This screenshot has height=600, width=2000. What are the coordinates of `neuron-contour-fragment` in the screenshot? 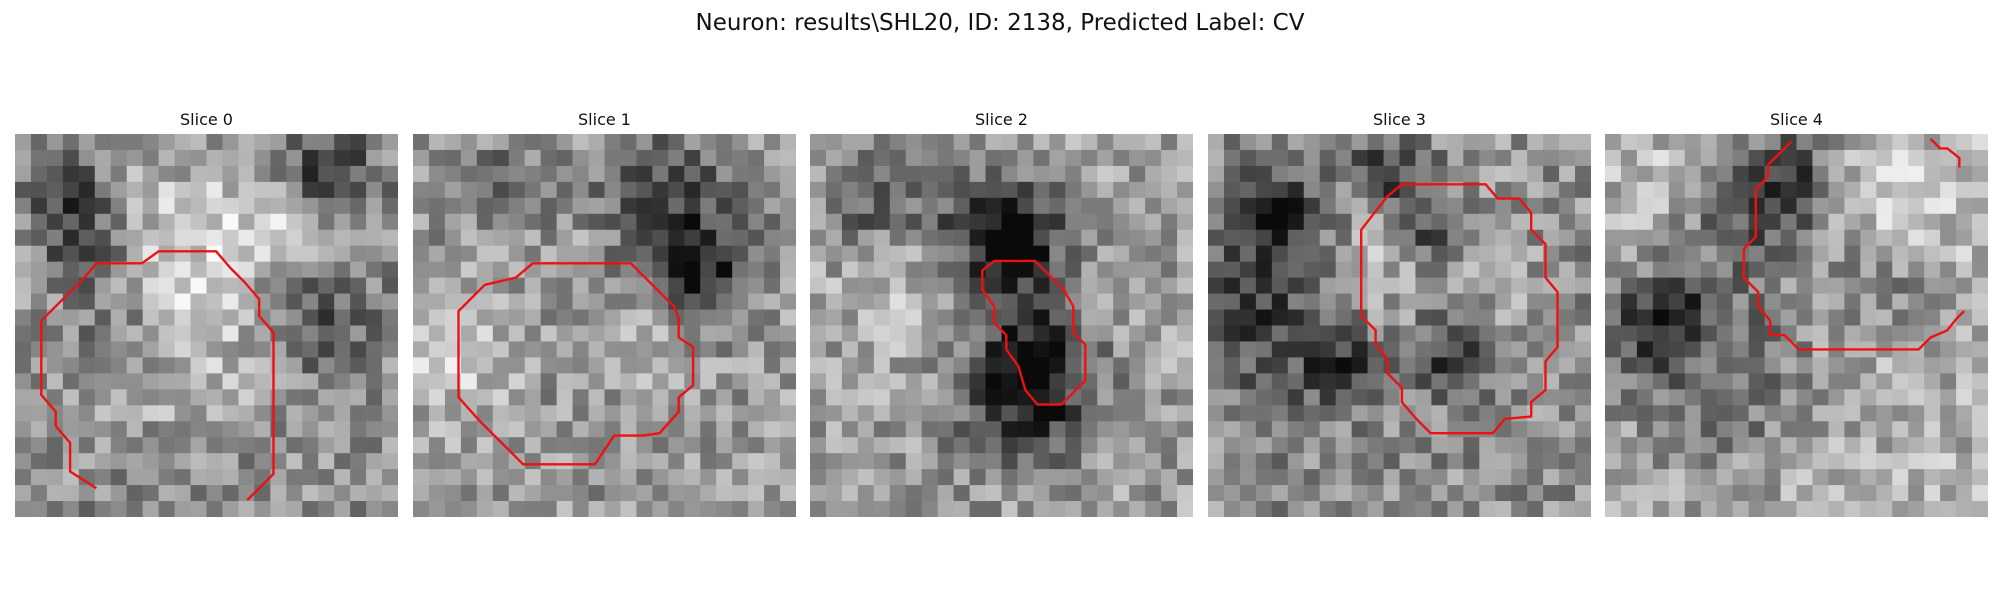 It's located at (1945, 152).